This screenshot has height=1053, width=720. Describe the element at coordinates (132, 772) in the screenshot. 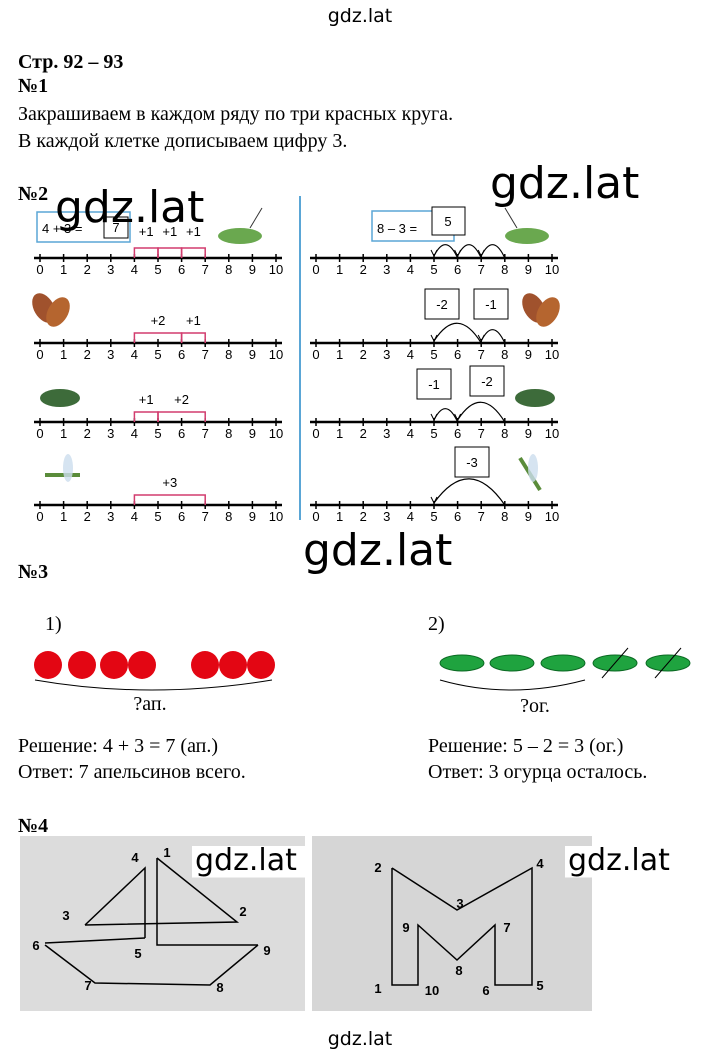

I see `answer-text: Ответ: 7 апельсинов всего.` at that location.